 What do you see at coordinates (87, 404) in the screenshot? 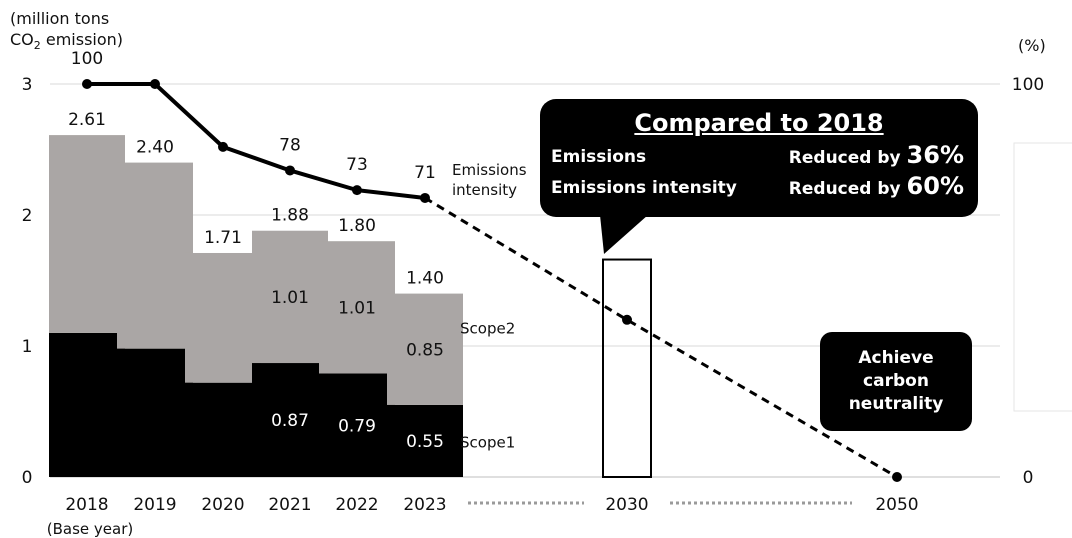
I see `bar-scope1-2018` at bounding box center [87, 404].